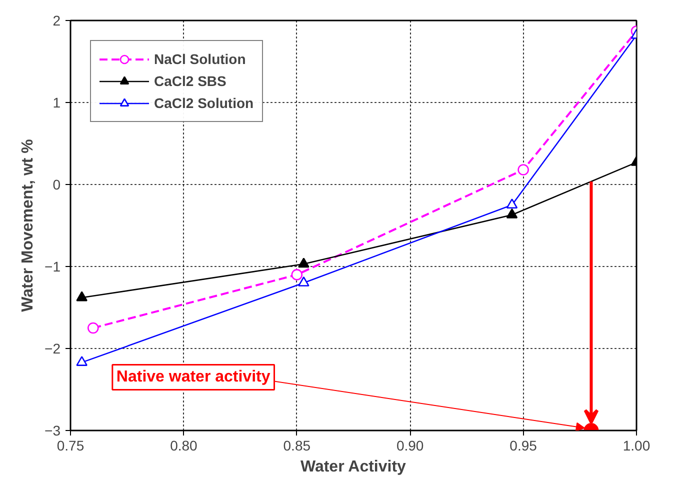  What do you see at coordinates (52, 348) in the screenshot?
I see `y-tick-label: −2` at bounding box center [52, 348].